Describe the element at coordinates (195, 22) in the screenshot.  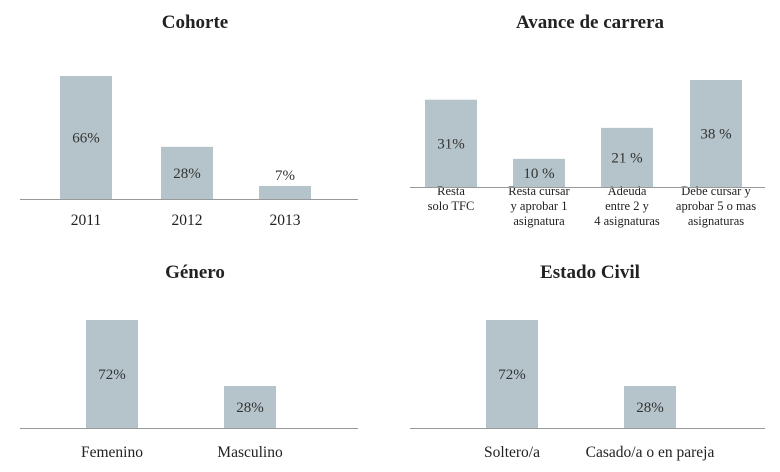
I see `chart-title: Cohorte` at that location.